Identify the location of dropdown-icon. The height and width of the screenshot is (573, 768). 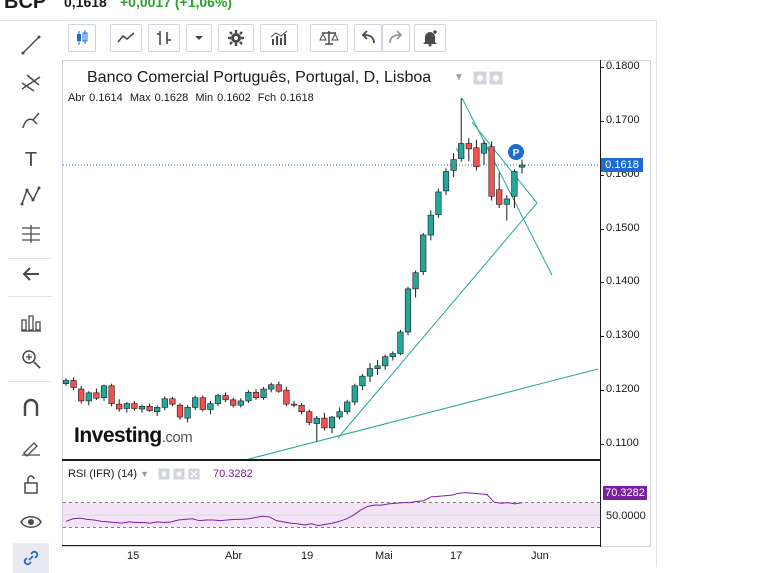
(199, 38).